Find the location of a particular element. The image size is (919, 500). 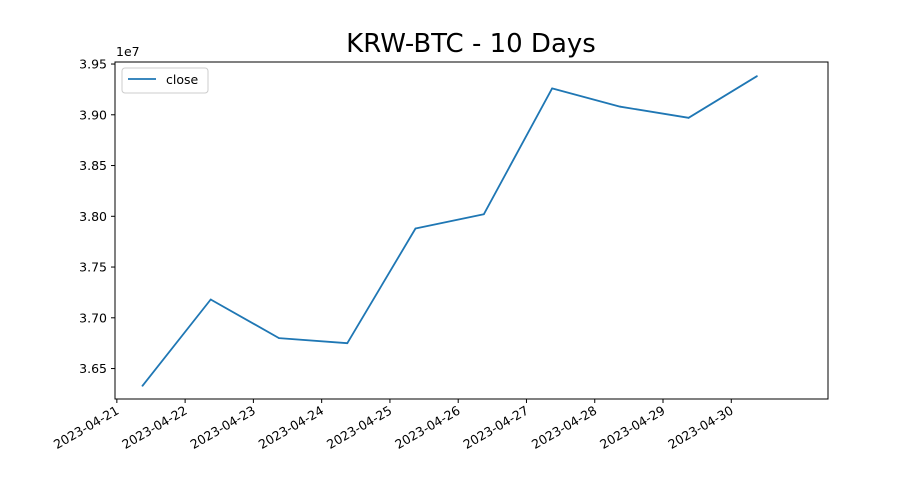

legend-box is located at coordinates (165, 80).